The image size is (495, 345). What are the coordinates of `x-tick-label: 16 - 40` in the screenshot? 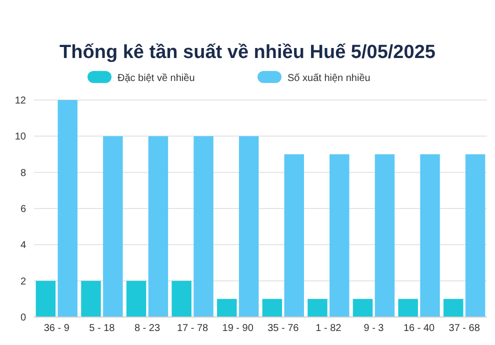 It's located at (419, 328).